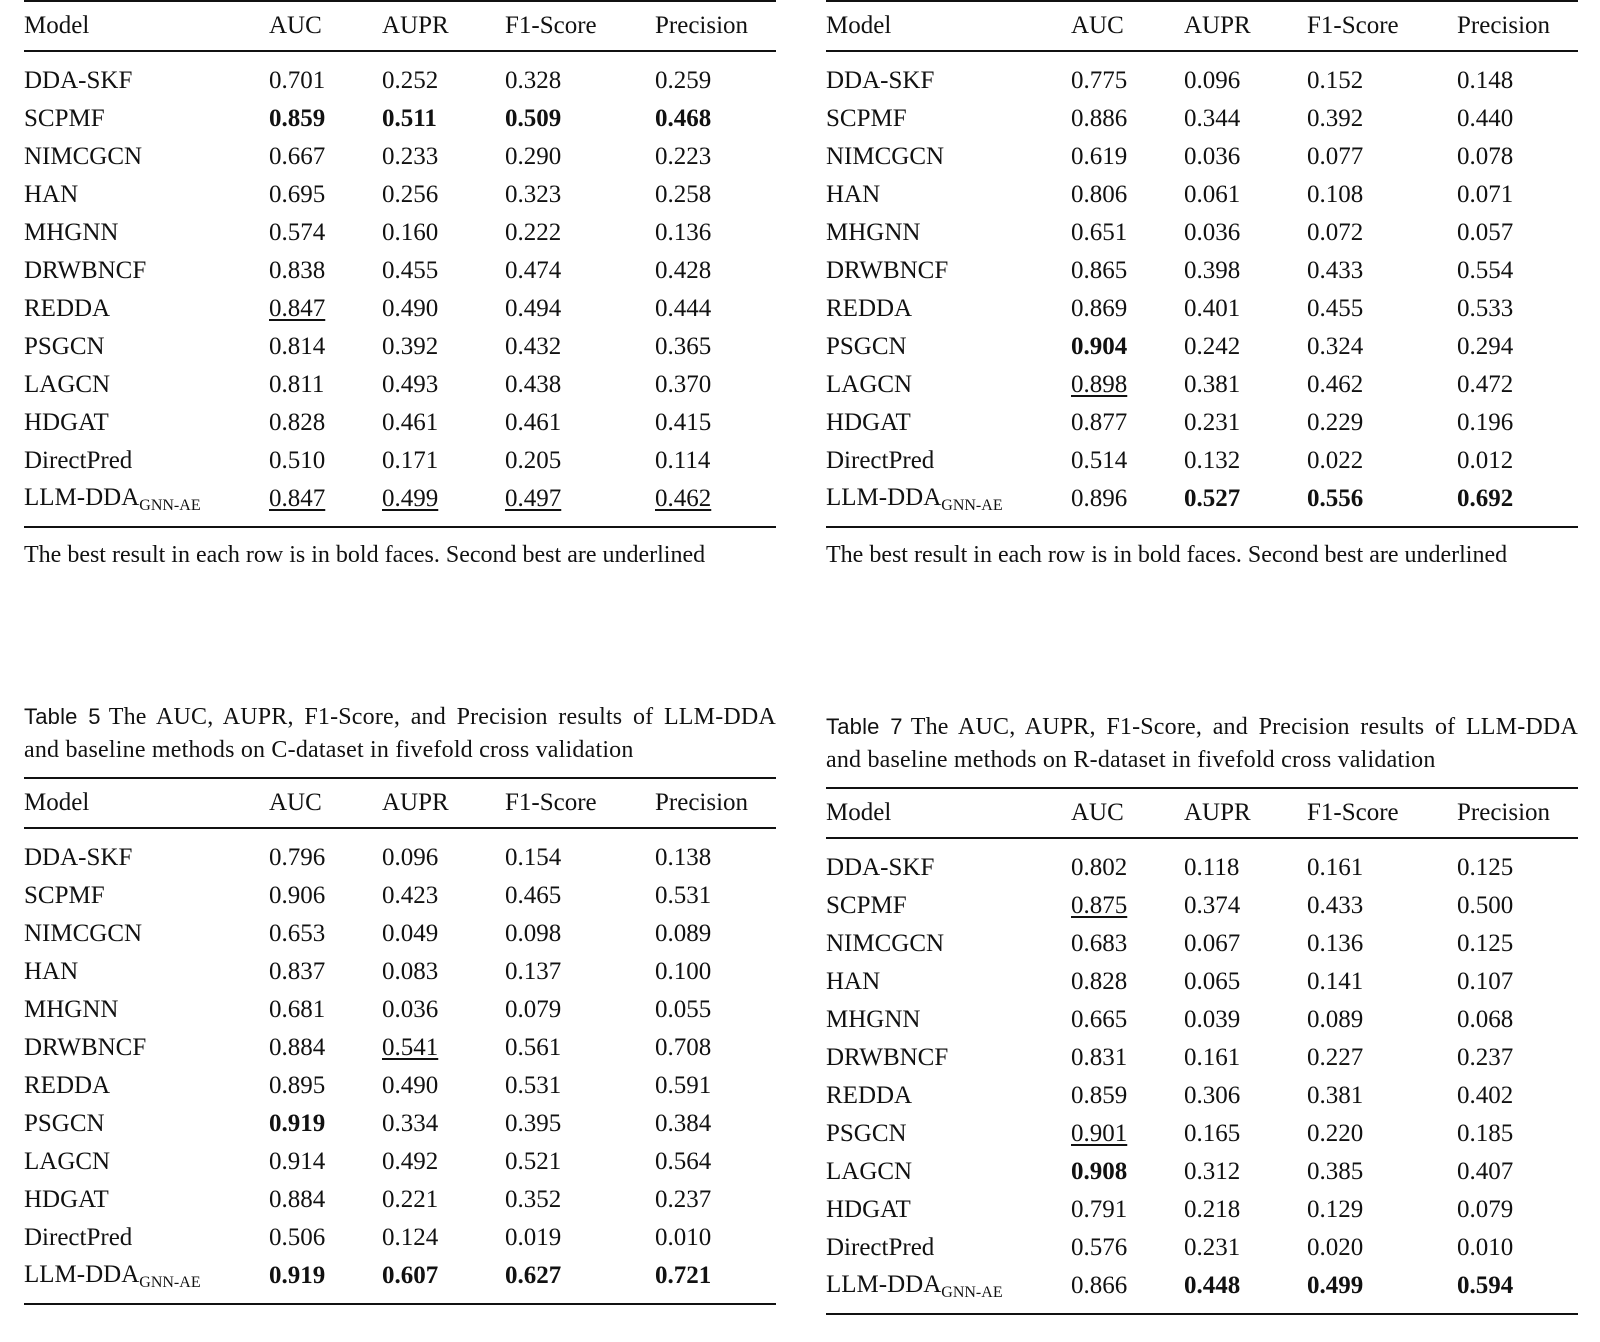  Describe the element at coordinates (1099, 232) in the screenshot. I see `cell-value: 0.651` at that location.